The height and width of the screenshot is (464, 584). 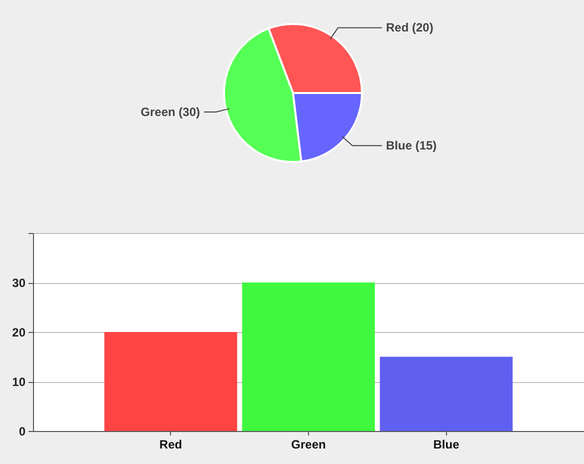 I want to click on y-tick-label: 20, so click(x=19, y=333).